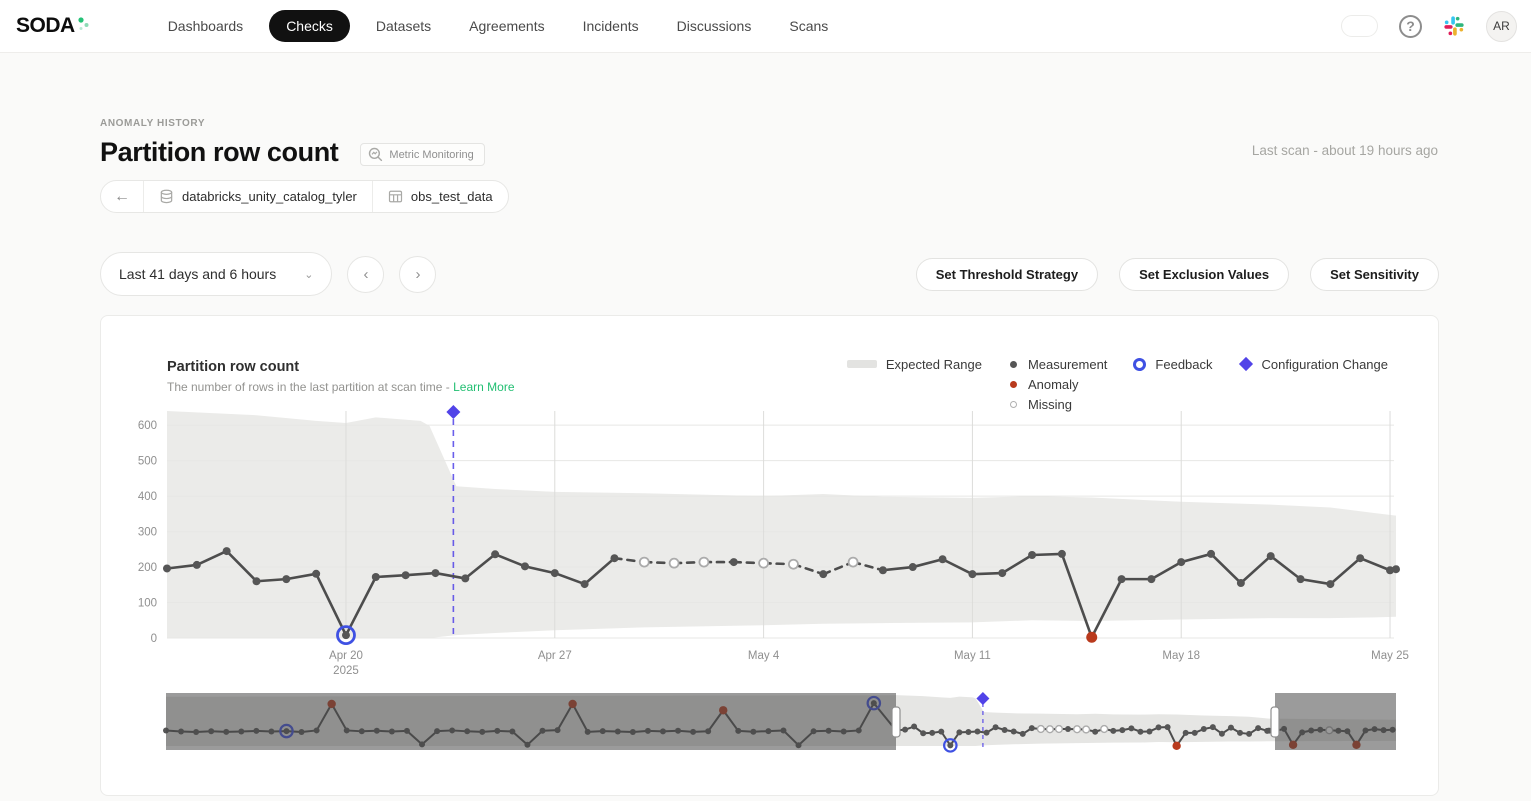 This screenshot has height=801, width=1531. I want to click on learn-more-link: Learn More, so click(484, 387).